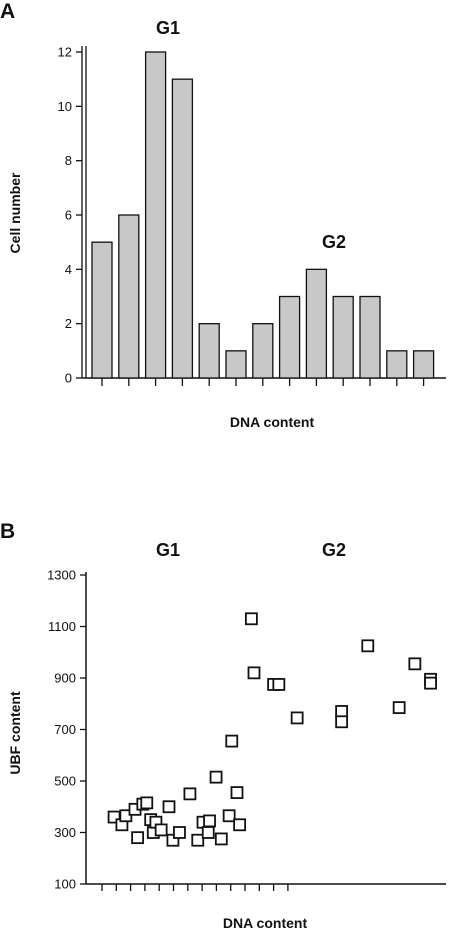 The width and height of the screenshot is (474, 934). Describe the element at coordinates (7, 11) in the screenshot. I see `panel-a-letter: A` at that location.